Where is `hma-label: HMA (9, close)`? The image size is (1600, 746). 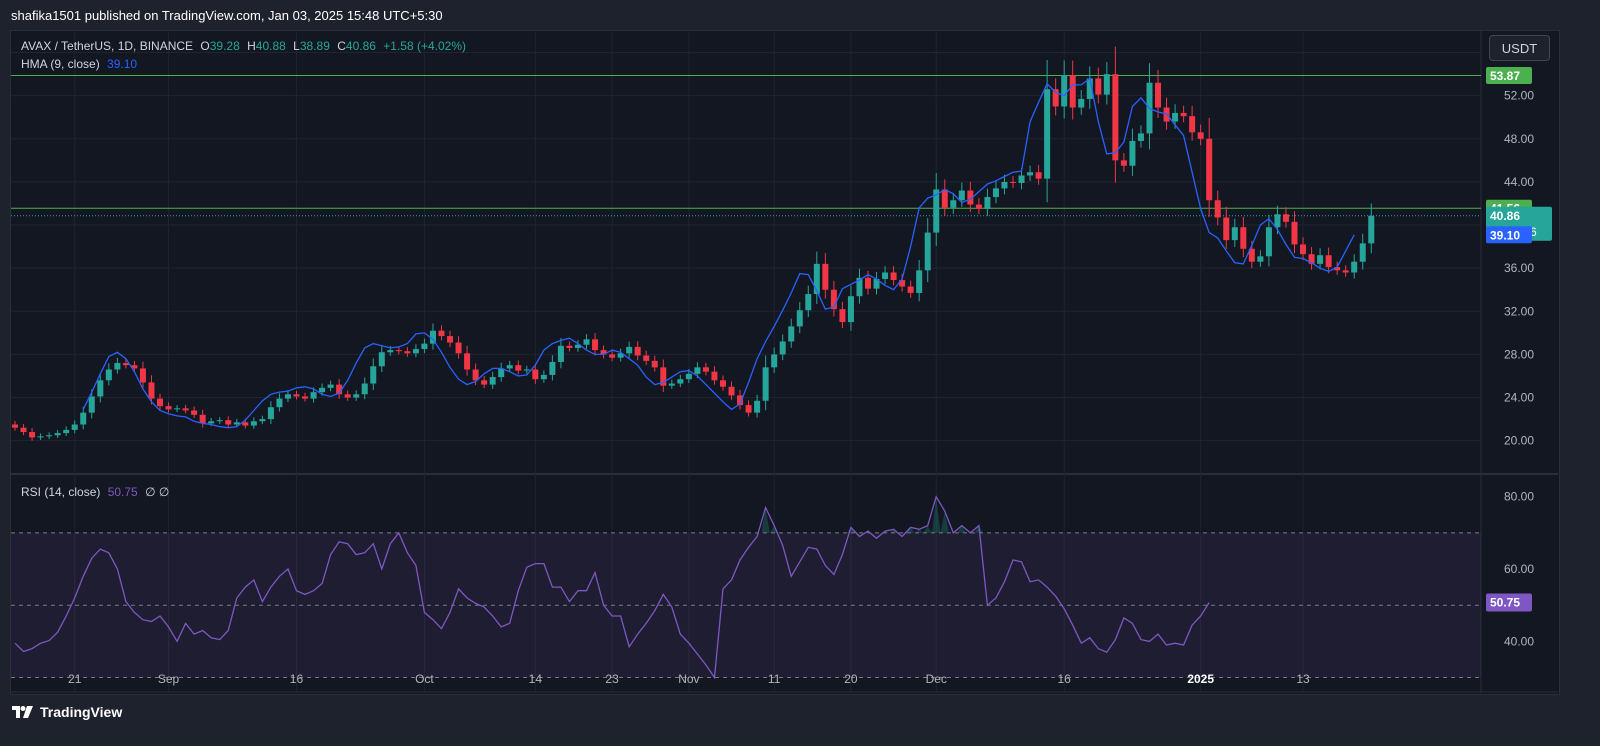 hma-label: HMA (9, close) is located at coordinates (60, 64).